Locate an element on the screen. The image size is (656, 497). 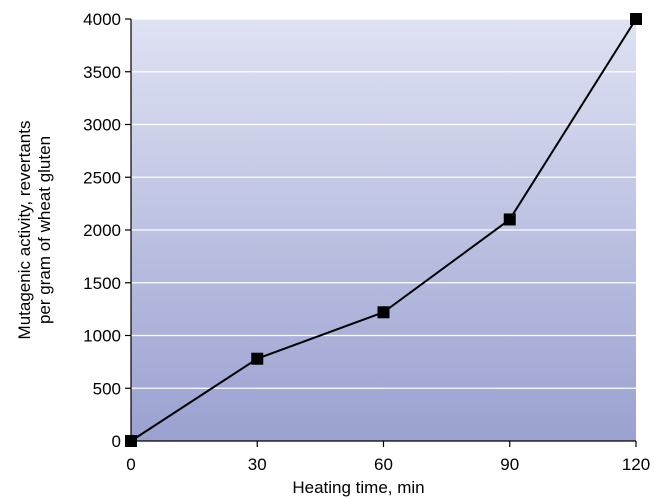
y-tick-label-7: 3500 is located at coordinates (102, 72).